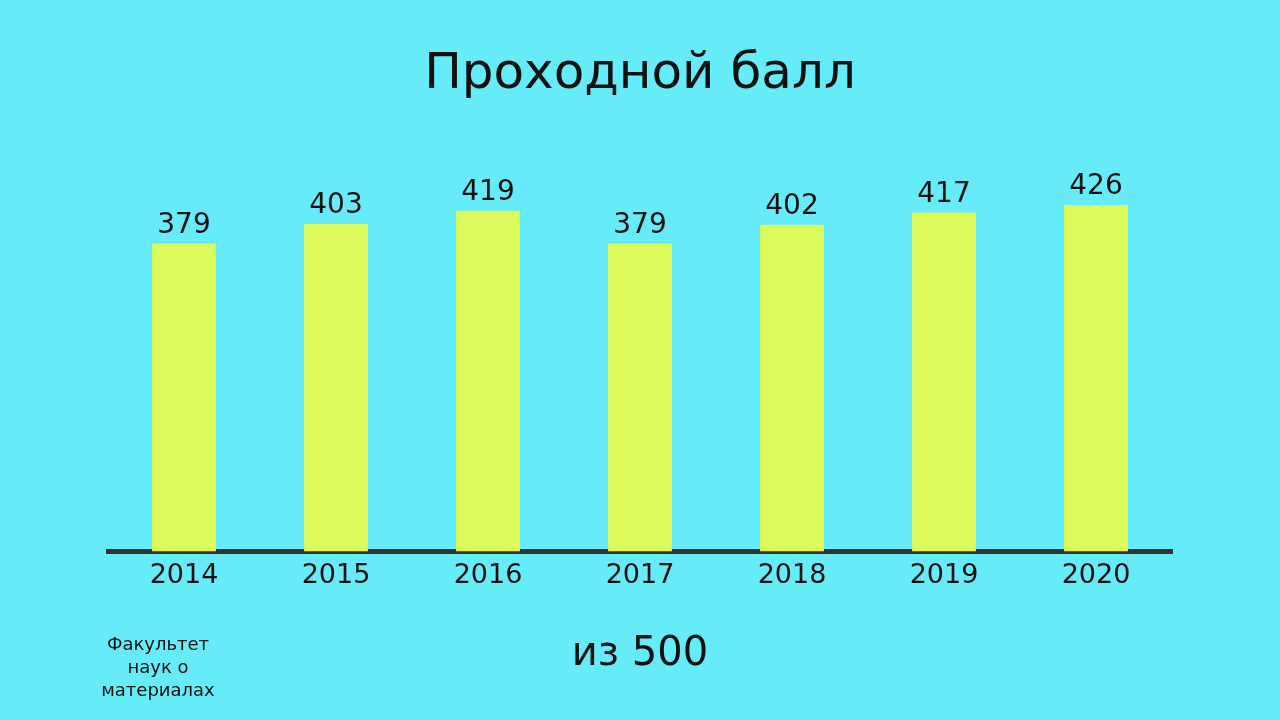 The height and width of the screenshot is (720, 1280). What do you see at coordinates (336, 573) in the screenshot?
I see `x-tick-label: 2015` at bounding box center [336, 573].